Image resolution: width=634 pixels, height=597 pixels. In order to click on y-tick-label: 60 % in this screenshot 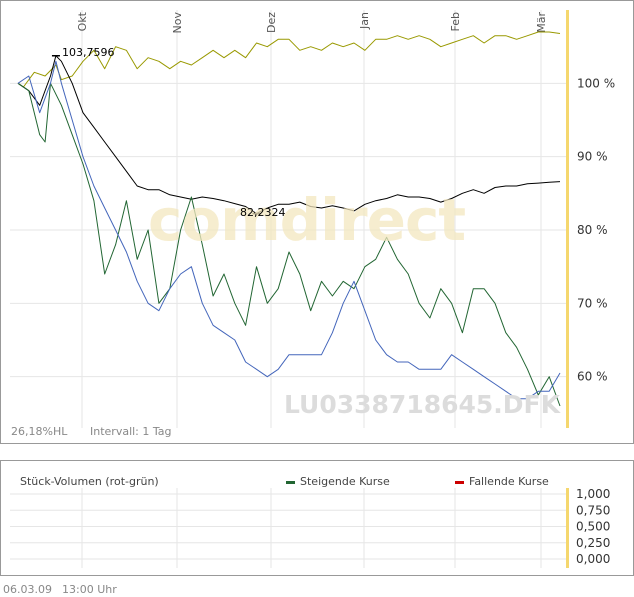, I will do `click(592, 377)`.